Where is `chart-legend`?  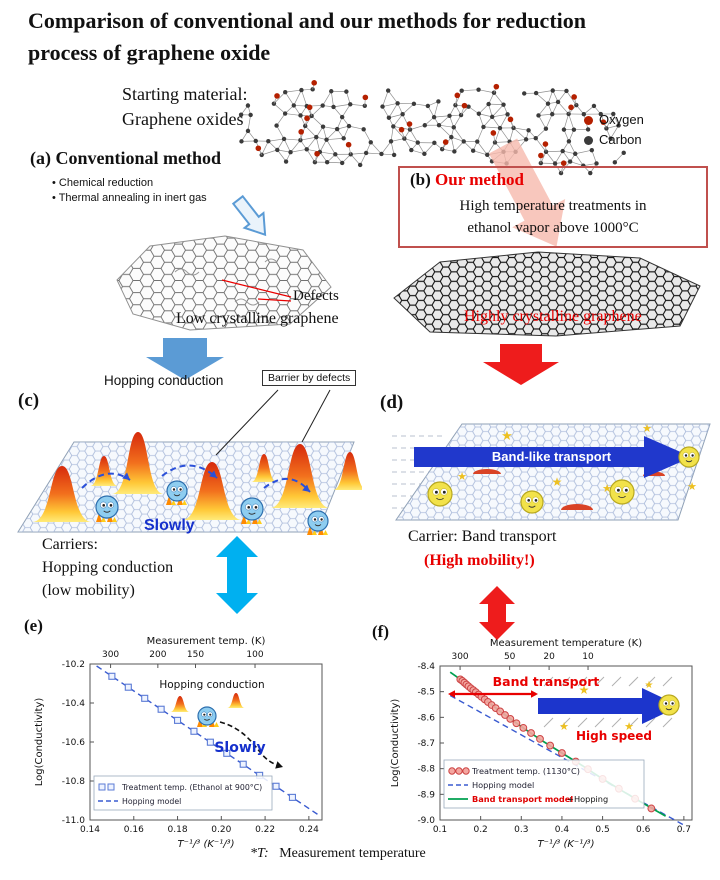 chart-legend is located at coordinates (183, 793).